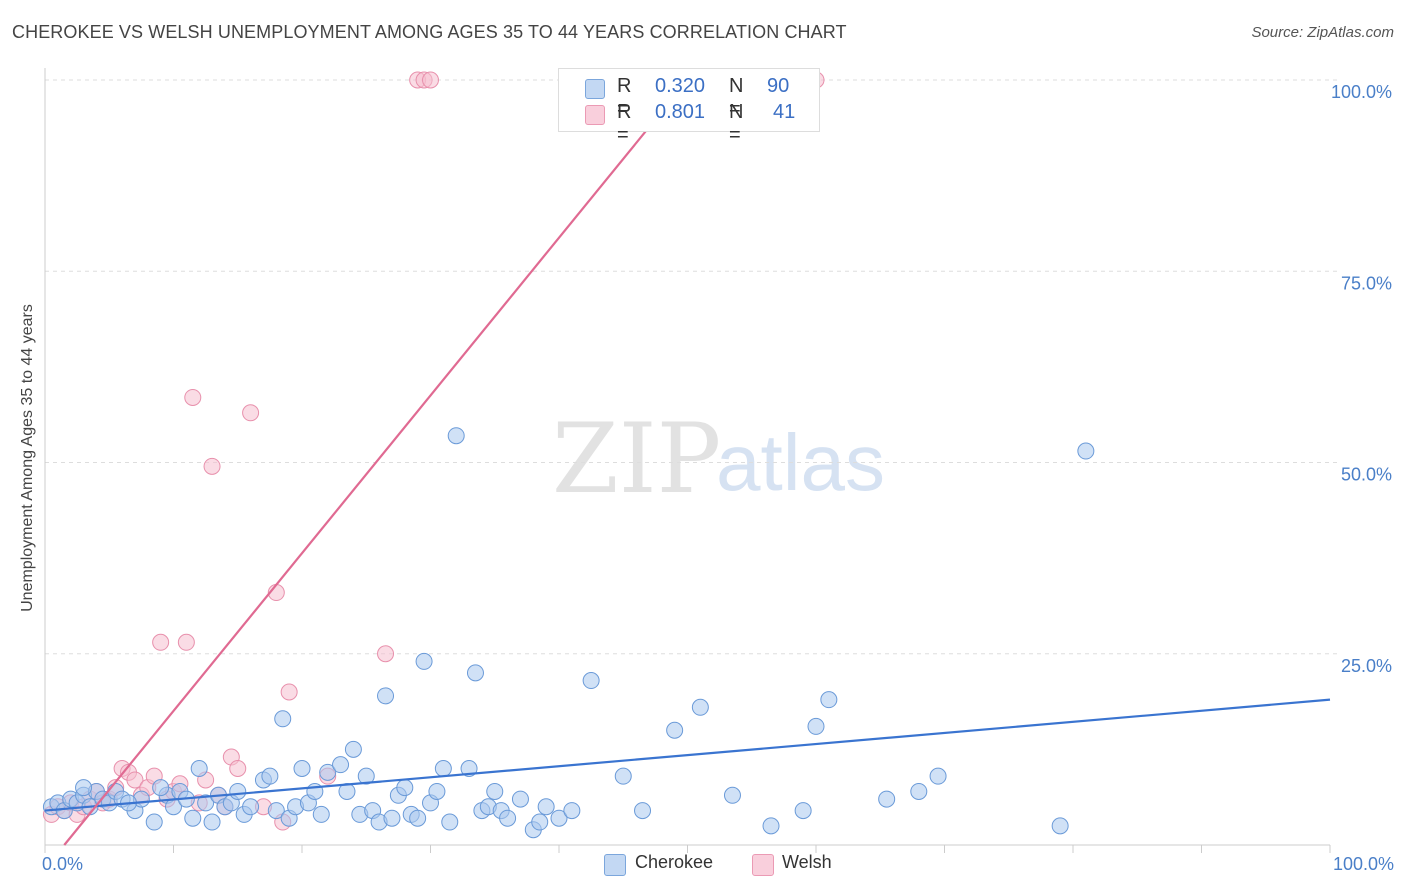 The image size is (1406, 892). I want to click on y-tick-label: 50.0%, so click(1366, 475).